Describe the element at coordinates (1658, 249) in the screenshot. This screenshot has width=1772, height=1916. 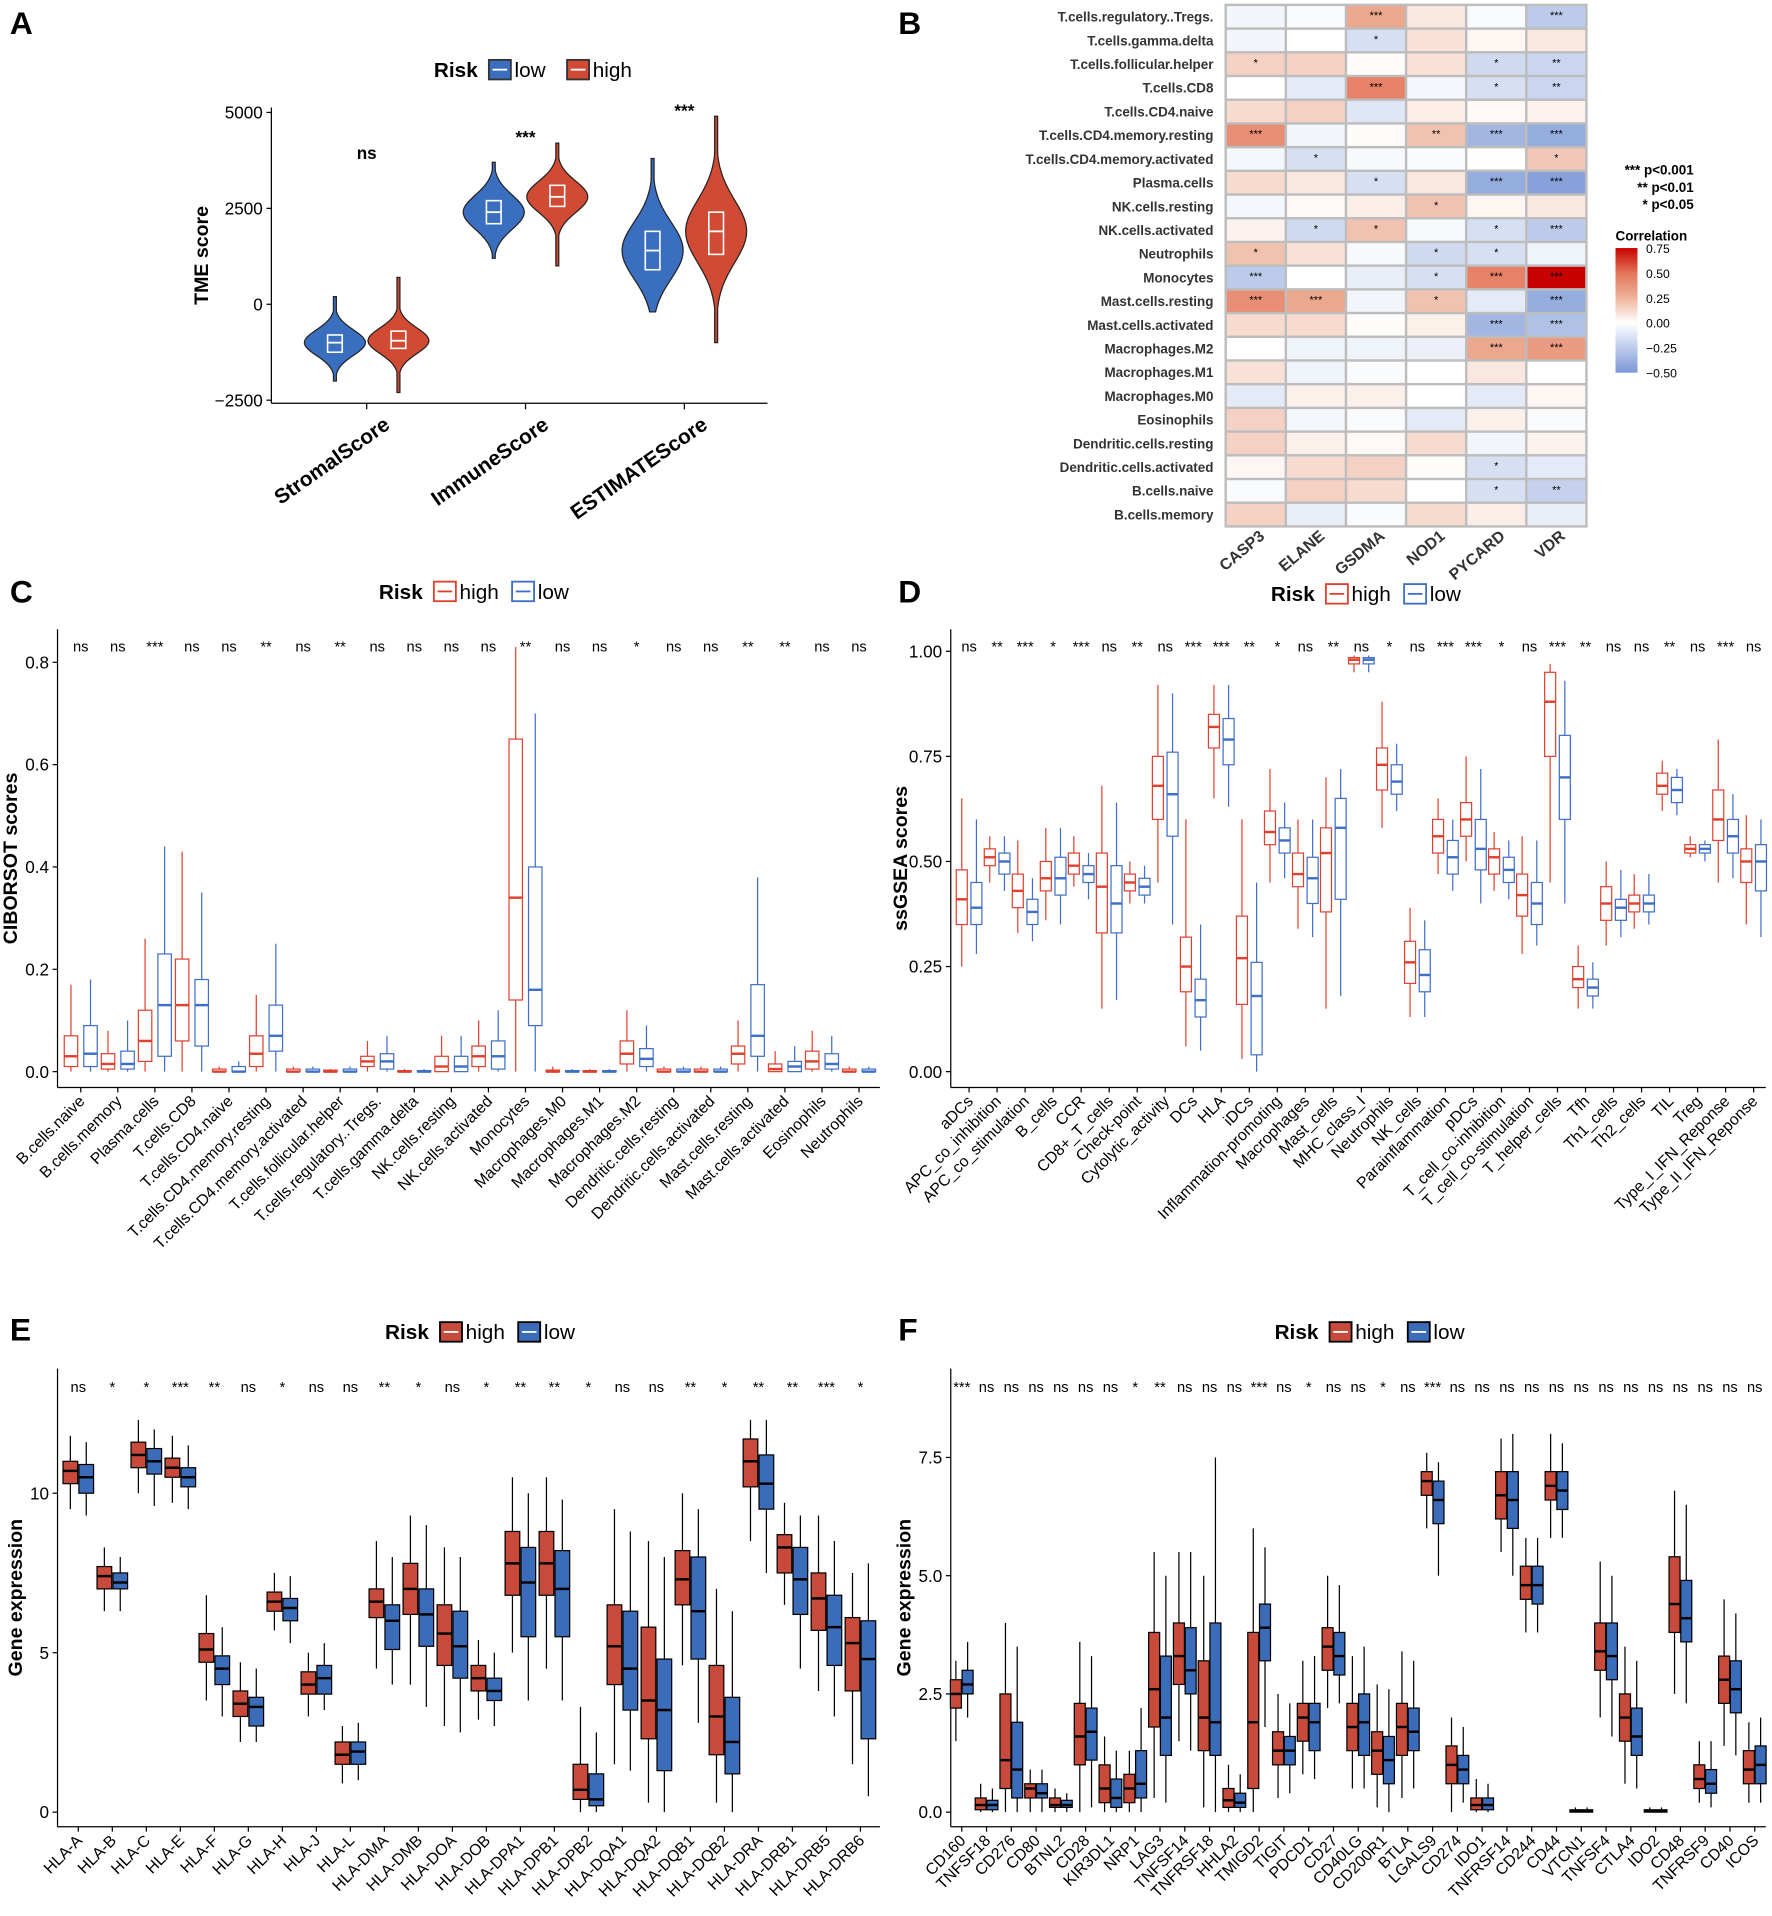
I see `colorbar-tick-label: 0.75` at that location.